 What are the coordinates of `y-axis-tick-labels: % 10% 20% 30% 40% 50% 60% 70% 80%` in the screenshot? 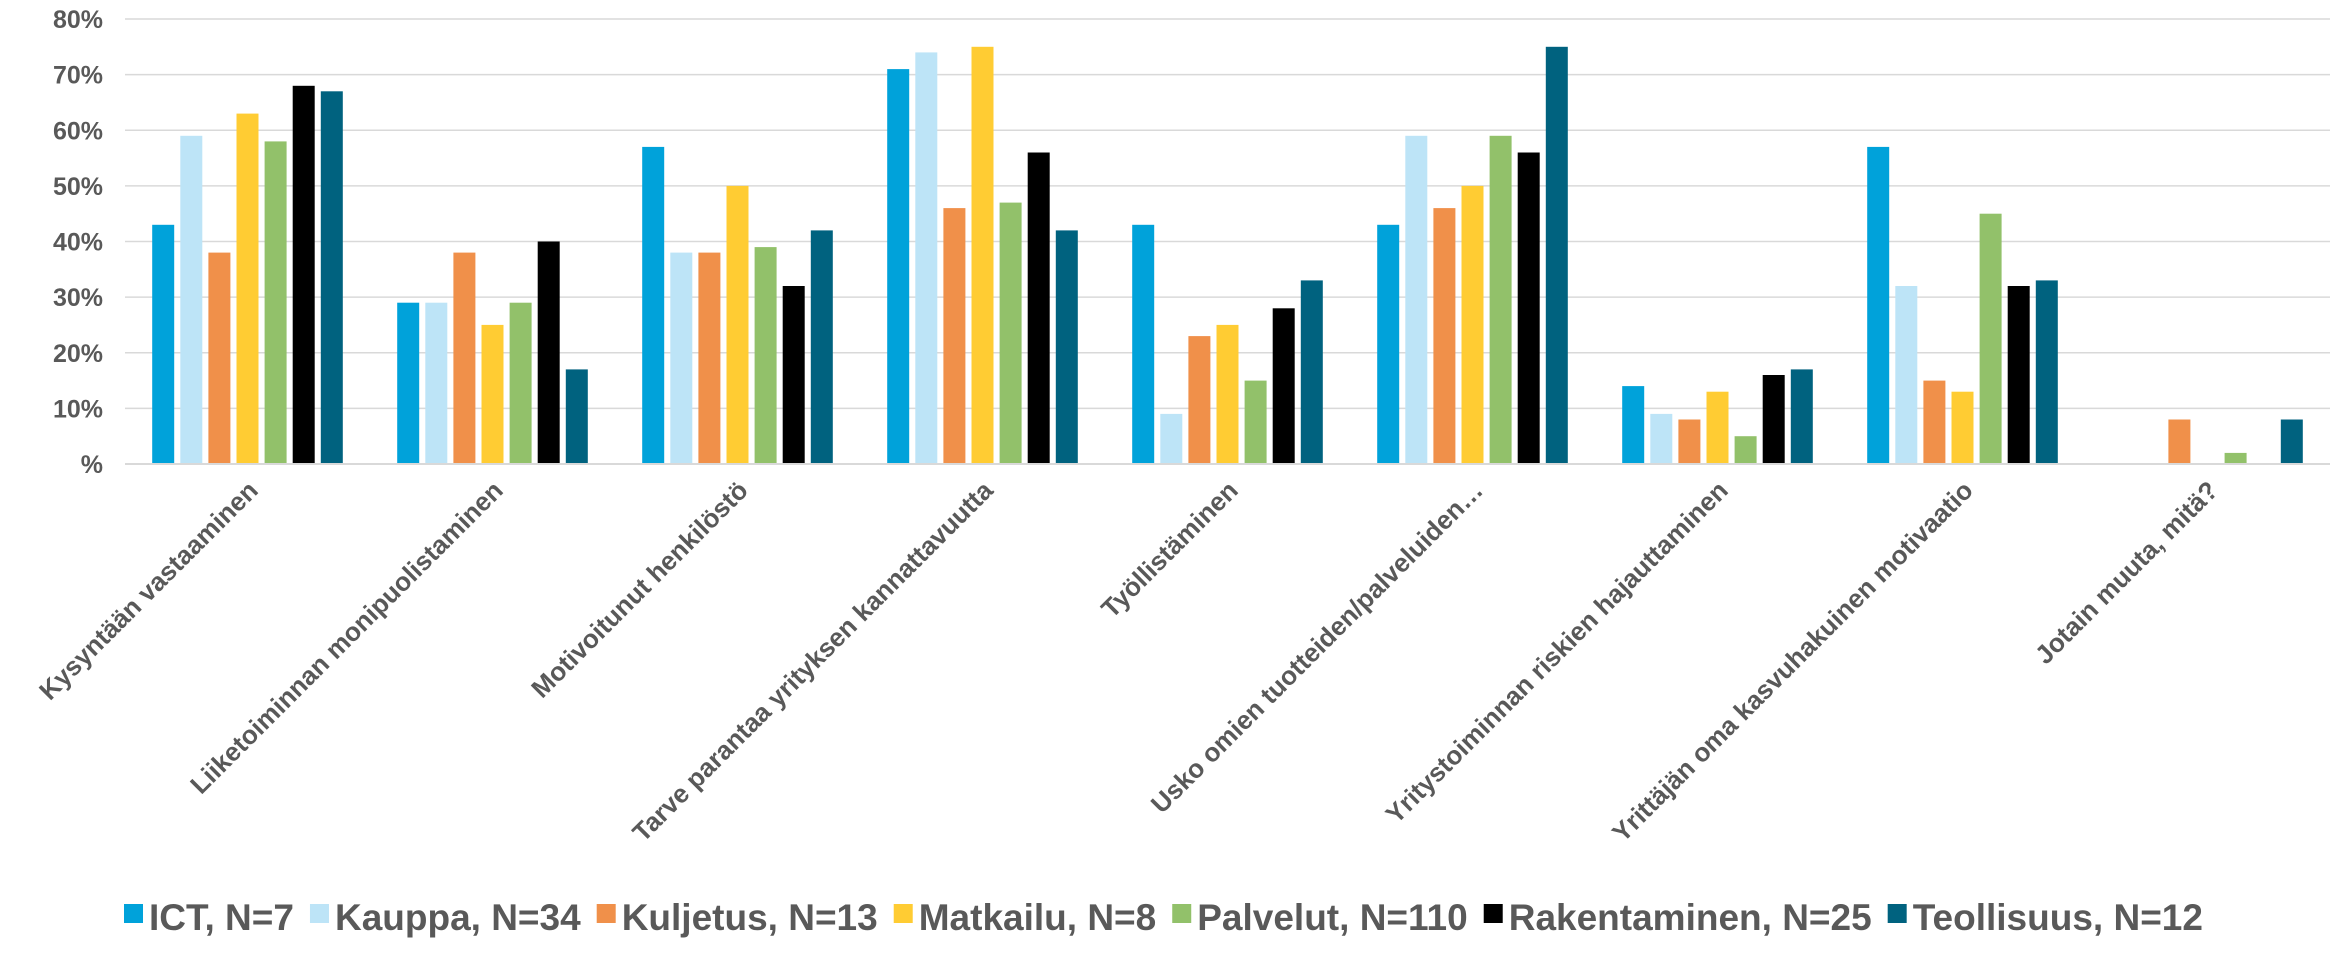 It's located at (78, 242).